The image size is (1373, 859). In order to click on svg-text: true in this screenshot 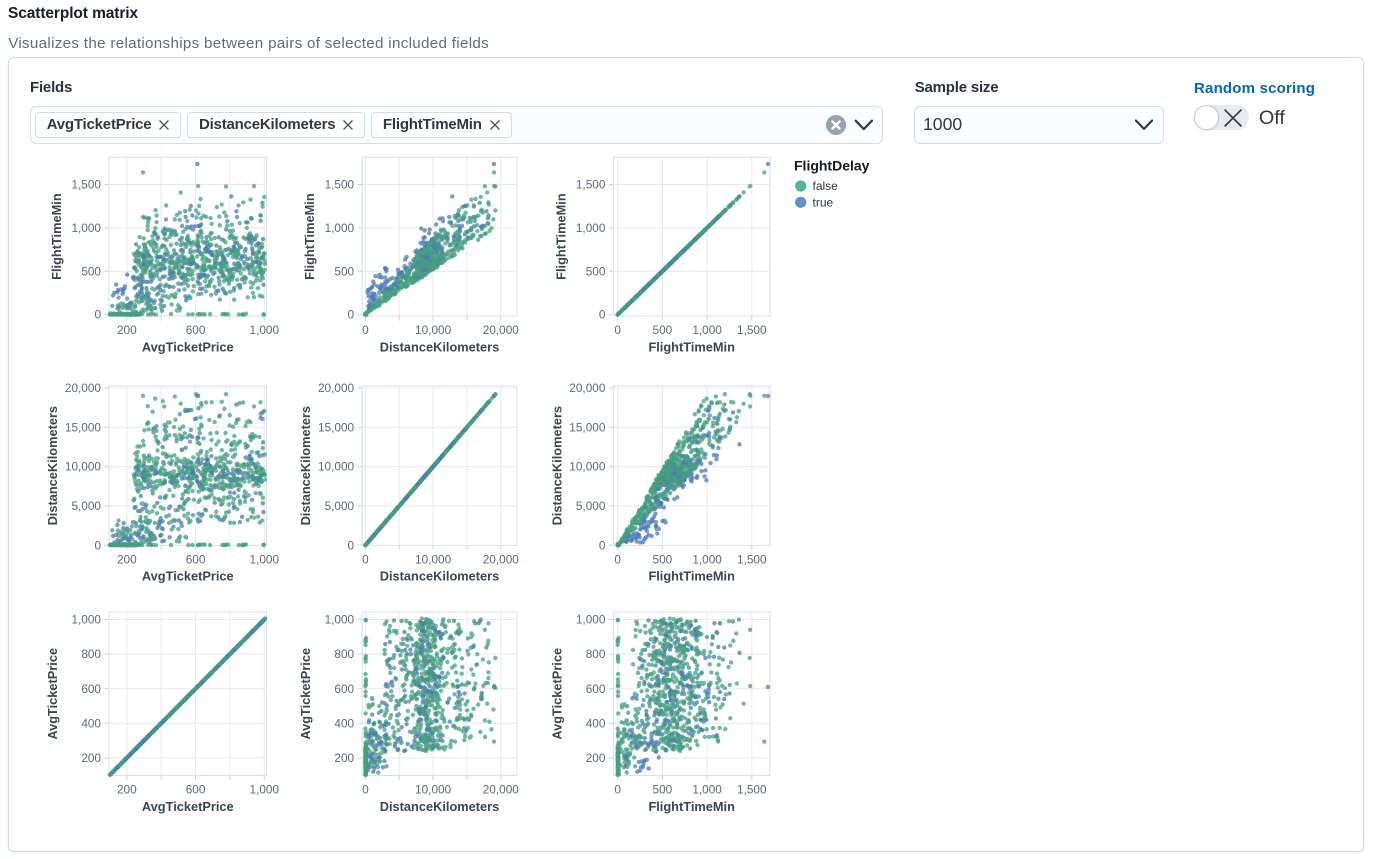, I will do `click(823, 203)`.